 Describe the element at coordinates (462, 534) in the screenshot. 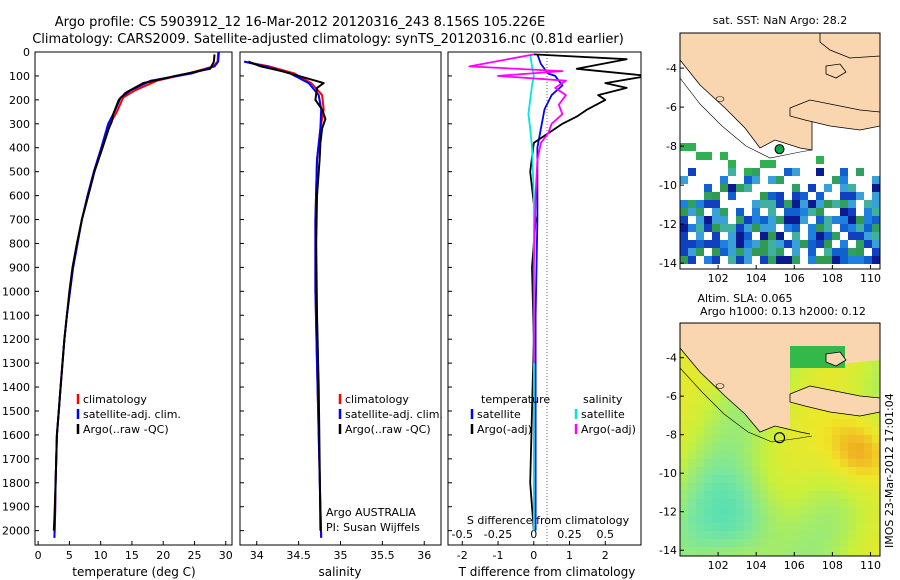

I see `s-diff-tick-label: -0.5` at that location.